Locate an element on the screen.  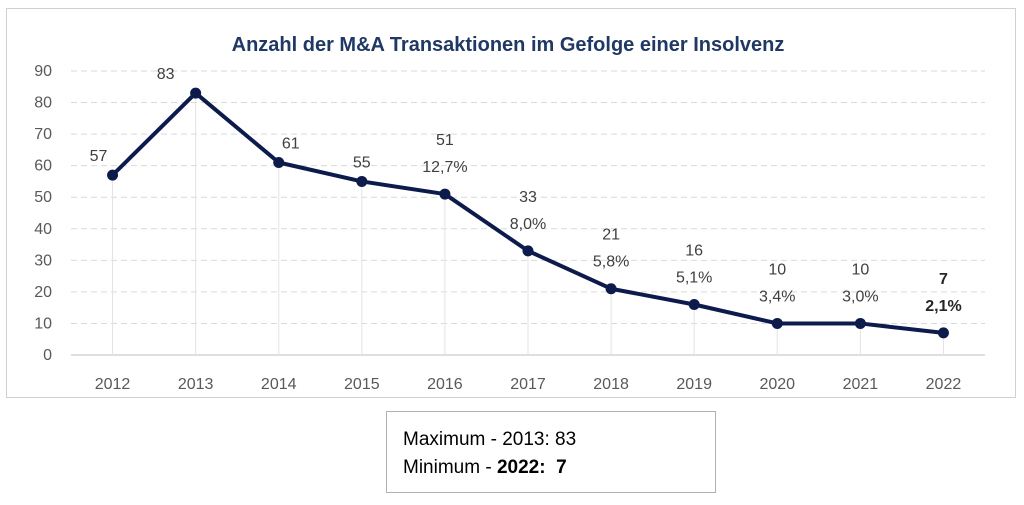
summary-box: Maximum - 2013: 83 Minimum - 2022: 7 is located at coordinates (551, 452).